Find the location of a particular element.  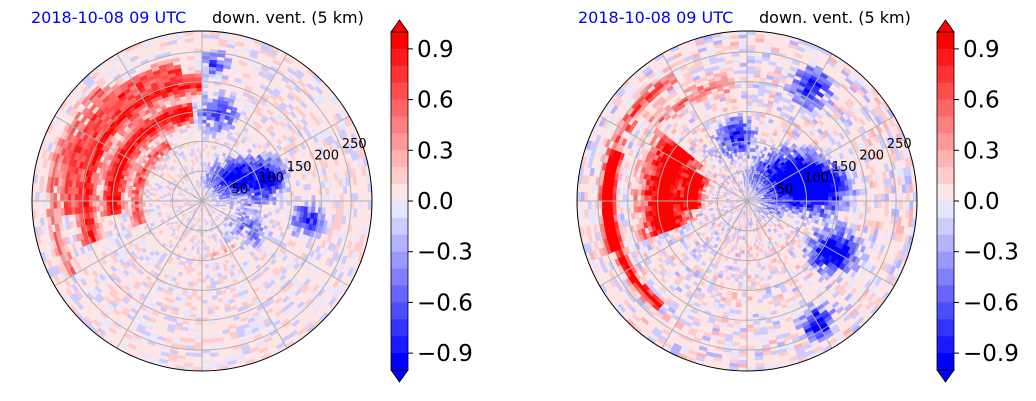

colorbar-tick-label: 0.3 is located at coordinates (435, 151).